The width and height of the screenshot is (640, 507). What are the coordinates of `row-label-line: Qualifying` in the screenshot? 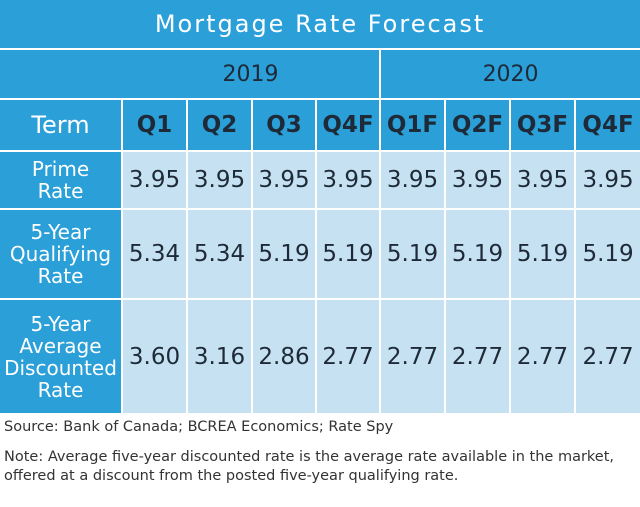 It's located at (60, 254).